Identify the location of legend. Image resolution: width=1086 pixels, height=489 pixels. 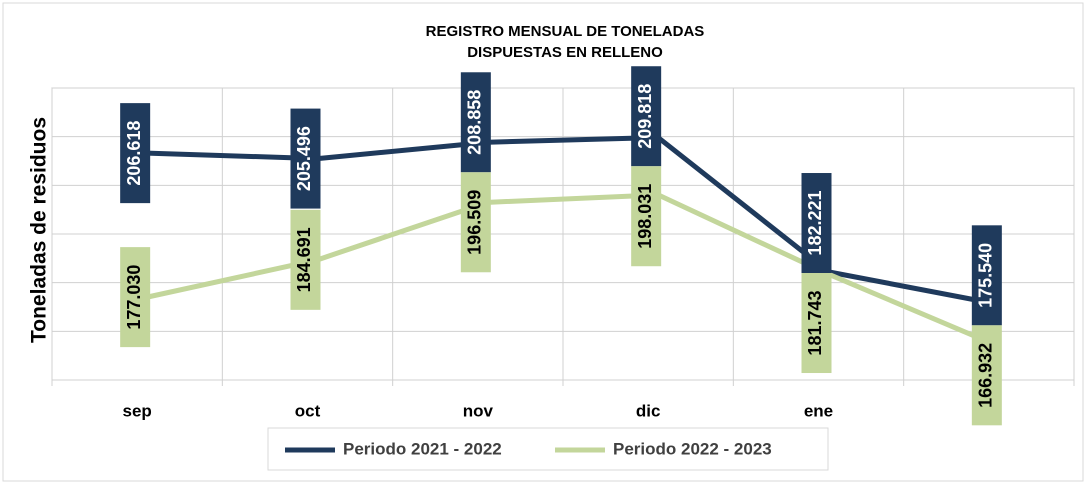
(548, 449).